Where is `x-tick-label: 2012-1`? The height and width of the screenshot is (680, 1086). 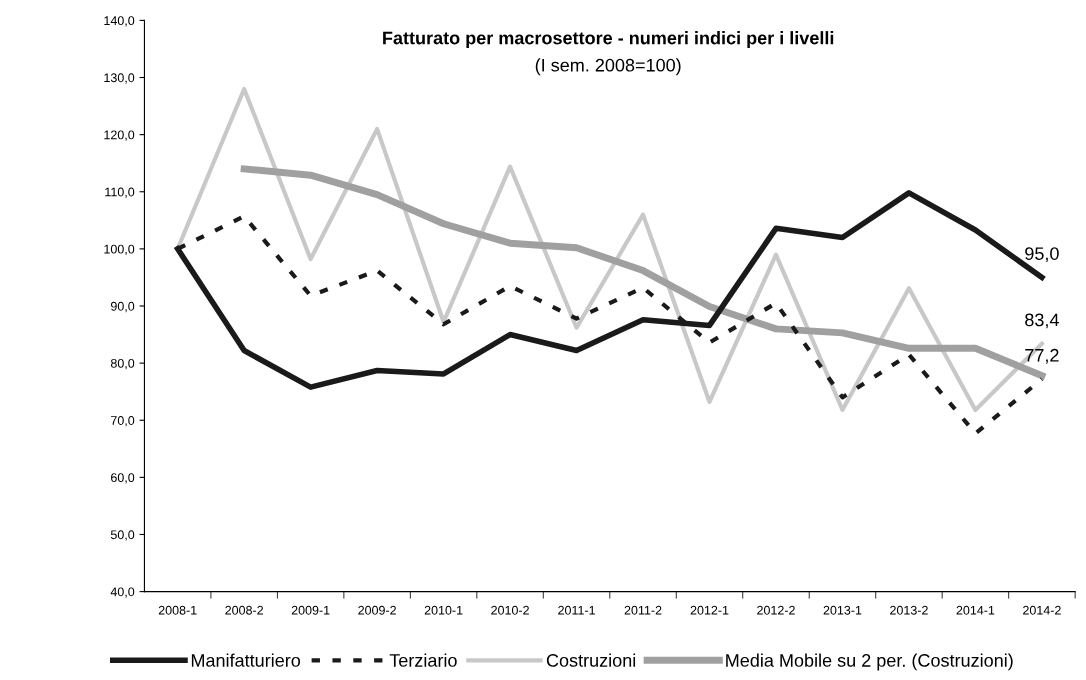
x-tick-label: 2012-1 is located at coordinates (709, 610).